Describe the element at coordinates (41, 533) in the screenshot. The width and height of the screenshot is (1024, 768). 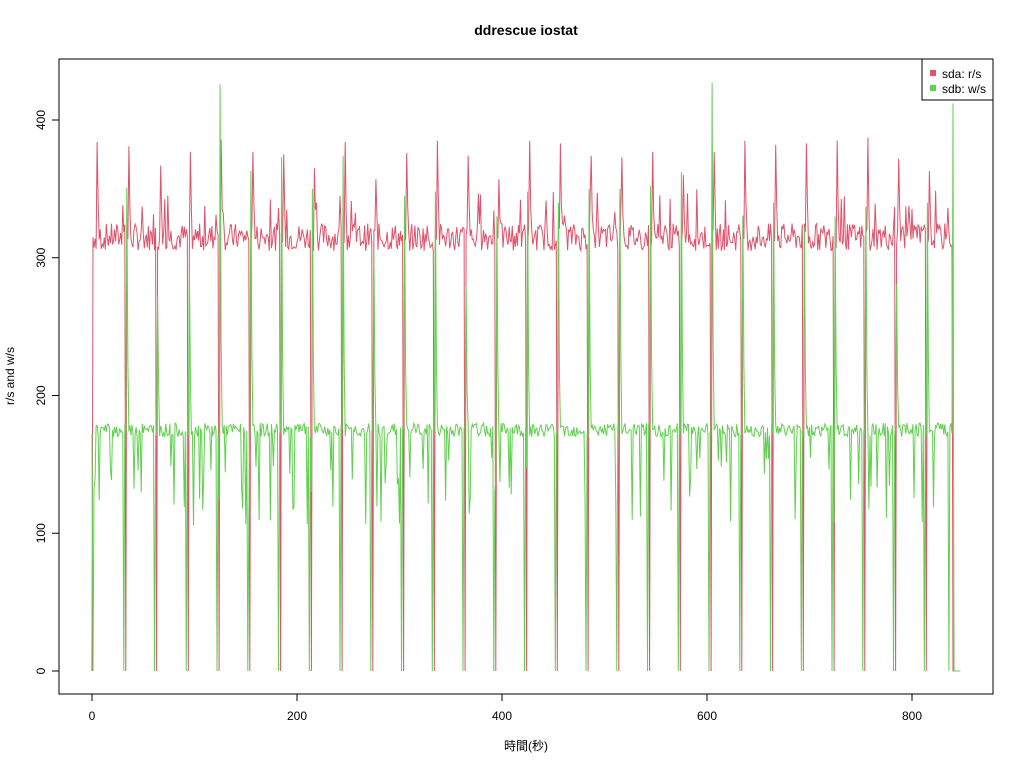
I see `y-tick-label: 100` at that location.